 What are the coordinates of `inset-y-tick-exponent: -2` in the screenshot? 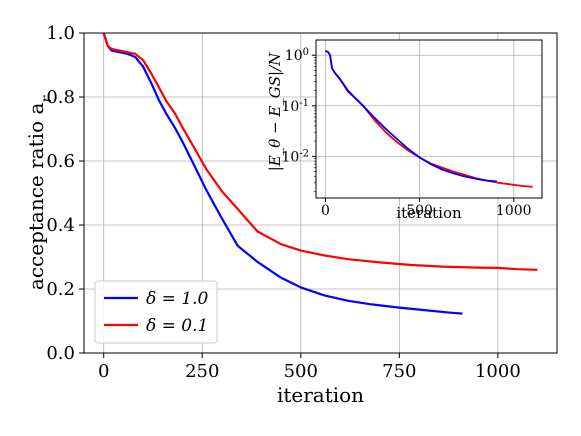 It's located at (304, 153).